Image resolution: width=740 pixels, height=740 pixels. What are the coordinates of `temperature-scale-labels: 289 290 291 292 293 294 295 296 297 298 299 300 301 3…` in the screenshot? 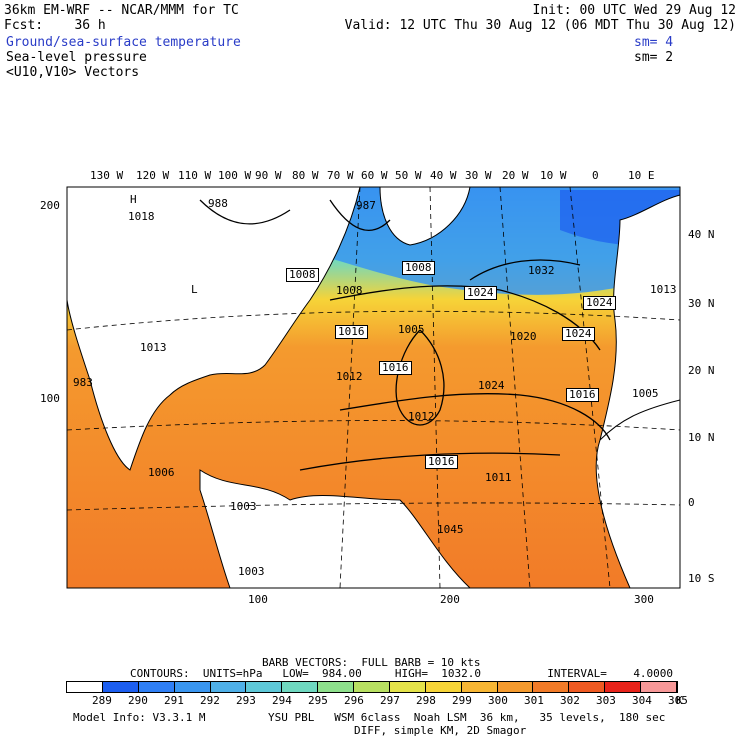 It's located at (377, 700).